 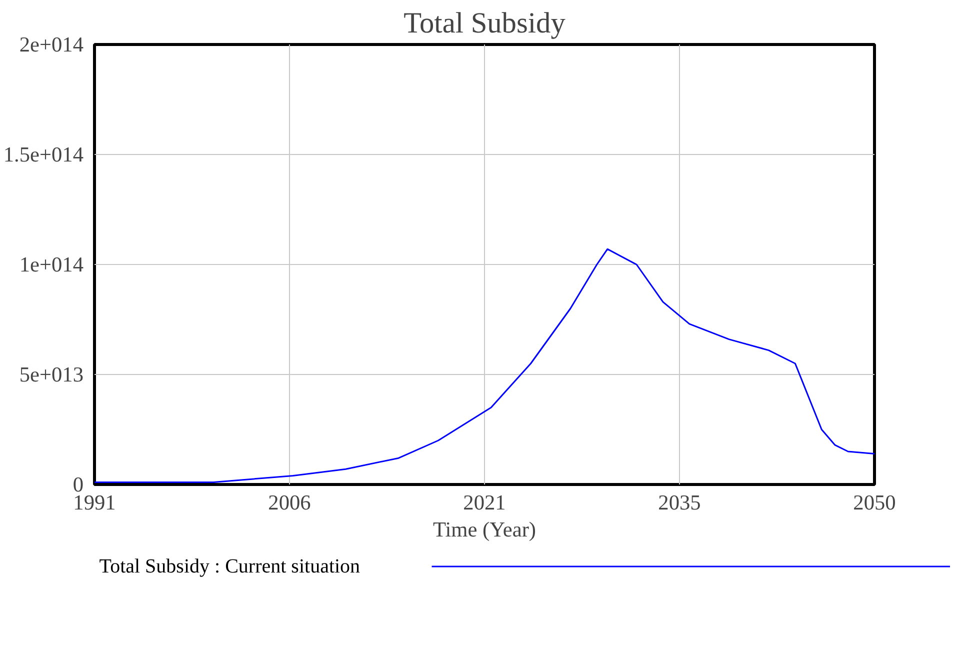 I want to click on x-tick-label: 2050, so click(x=874, y=502).